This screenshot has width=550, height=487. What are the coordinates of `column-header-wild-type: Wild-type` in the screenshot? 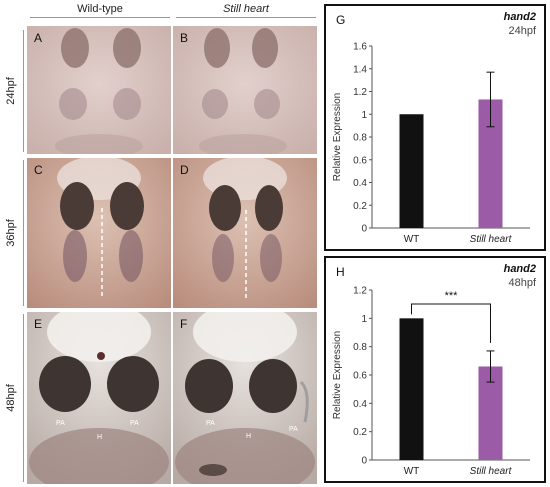 It's located at (100, 10).